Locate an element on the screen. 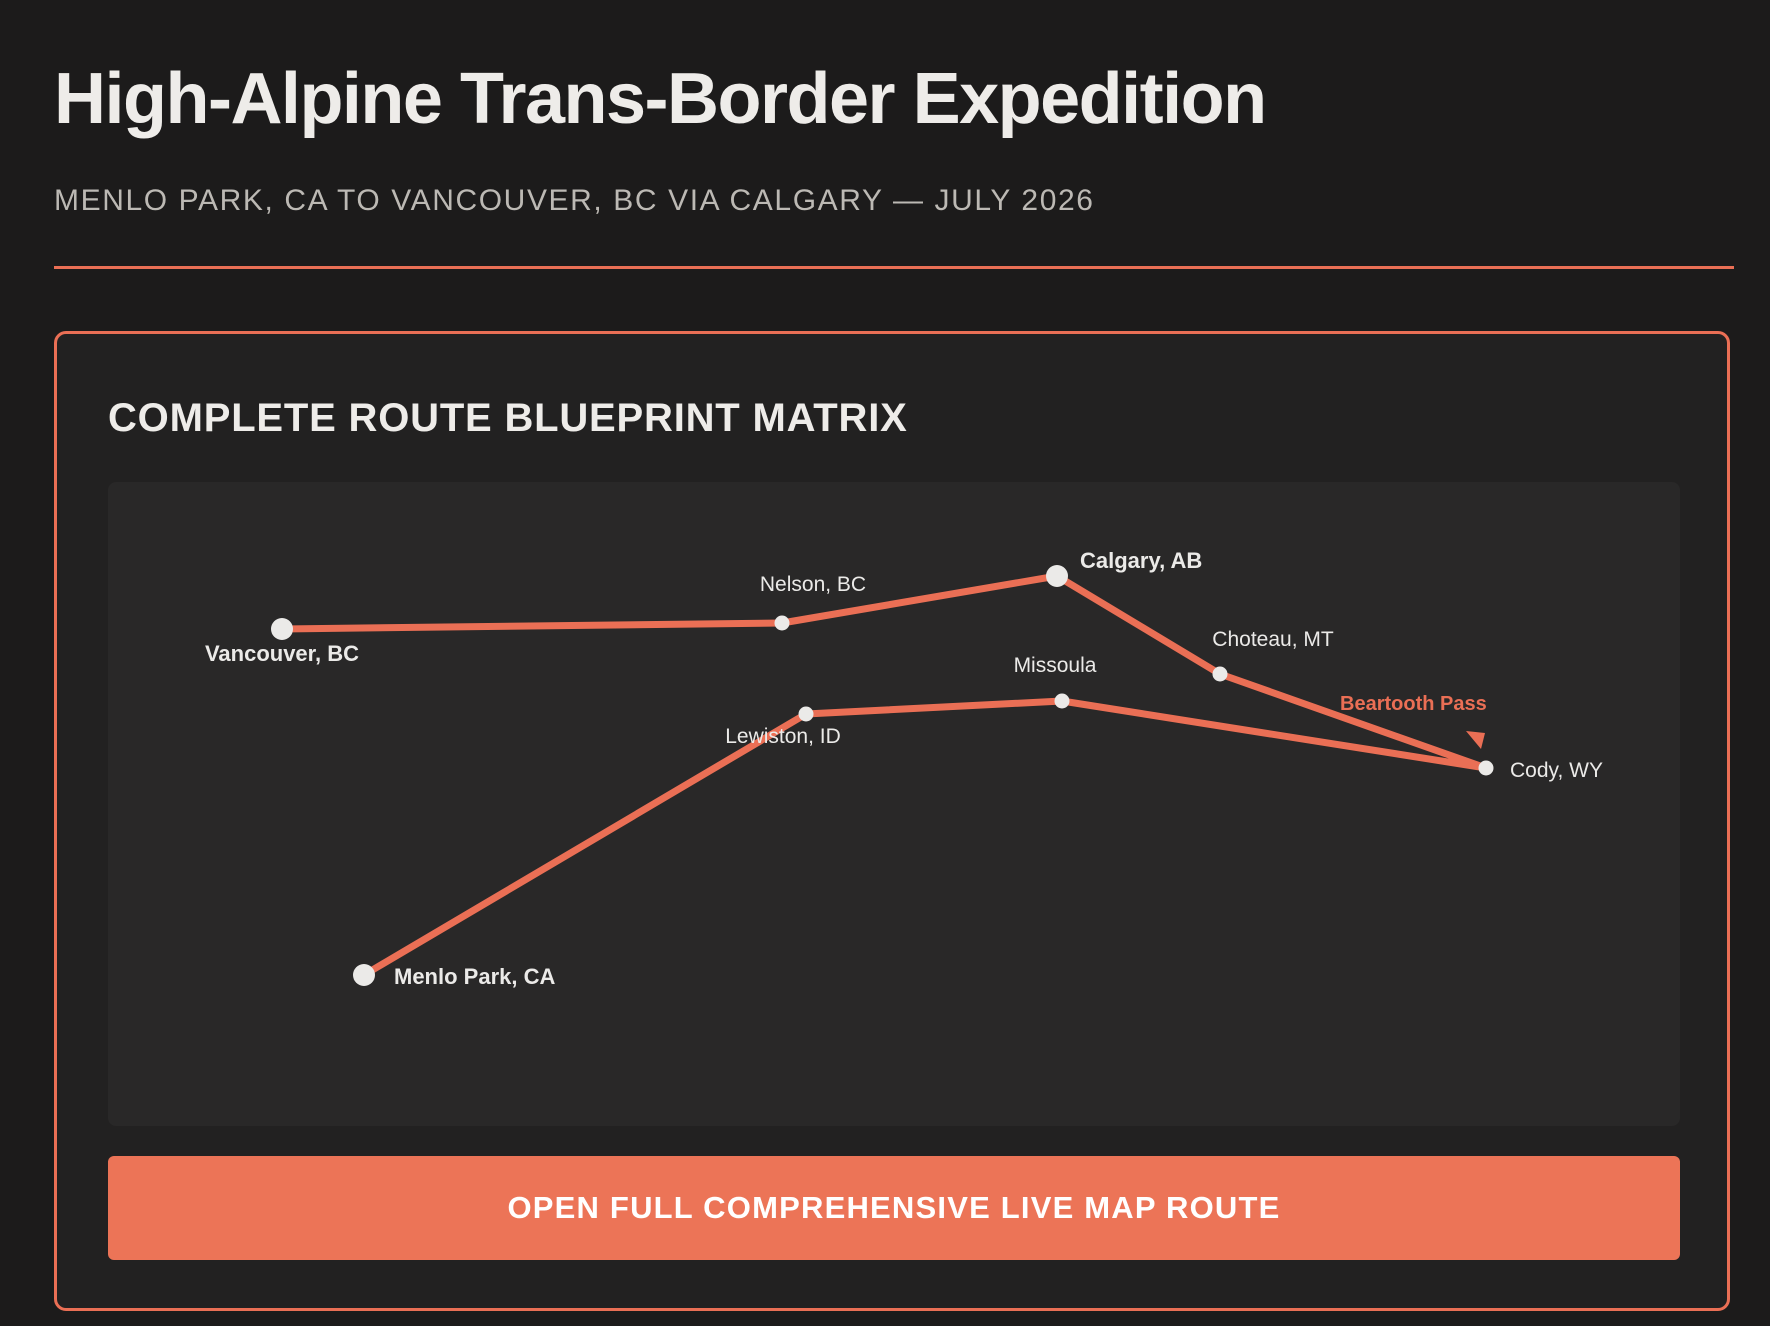 The width and height of the screenshot is (1770, 1326). stop-label-menlo-park-ca: Menlo Park, CA is located at coordinates (474, 976).